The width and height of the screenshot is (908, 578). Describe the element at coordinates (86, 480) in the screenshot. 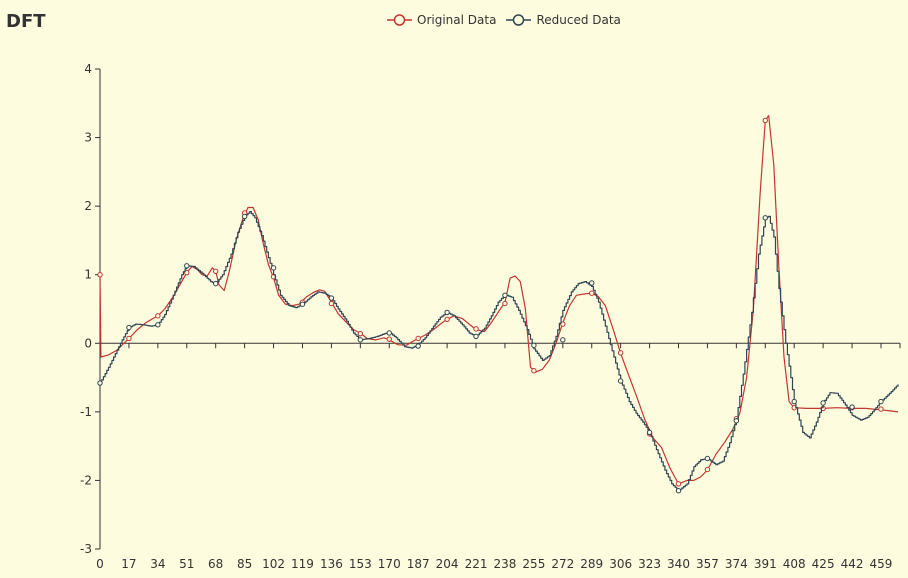

I see `y-tick-label: -2` at that location.